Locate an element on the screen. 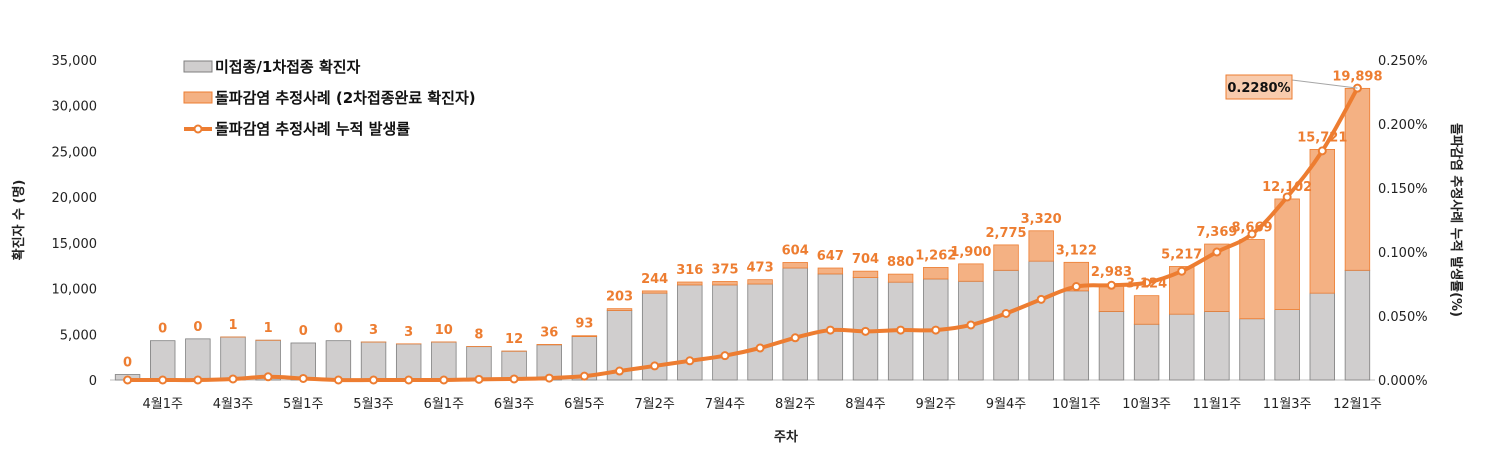 The width and height of the screenshot is (1499, 451). breakthrough-data-label: 3 is located at coordinates (373, 330).